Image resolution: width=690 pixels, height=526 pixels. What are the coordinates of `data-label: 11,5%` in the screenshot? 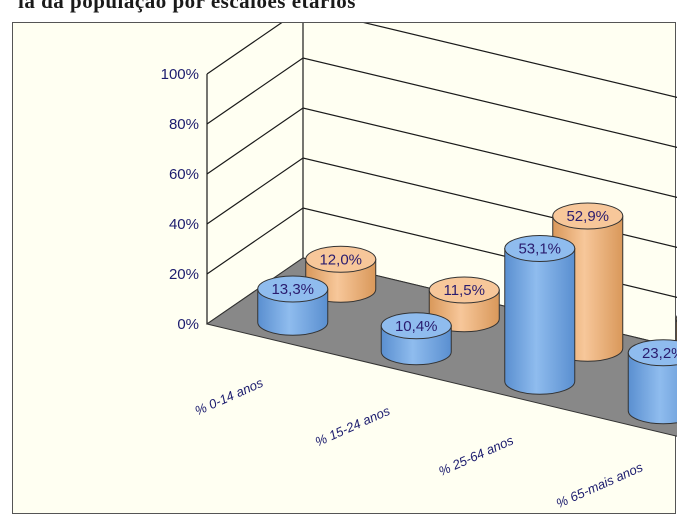 It's located at (464, 290).